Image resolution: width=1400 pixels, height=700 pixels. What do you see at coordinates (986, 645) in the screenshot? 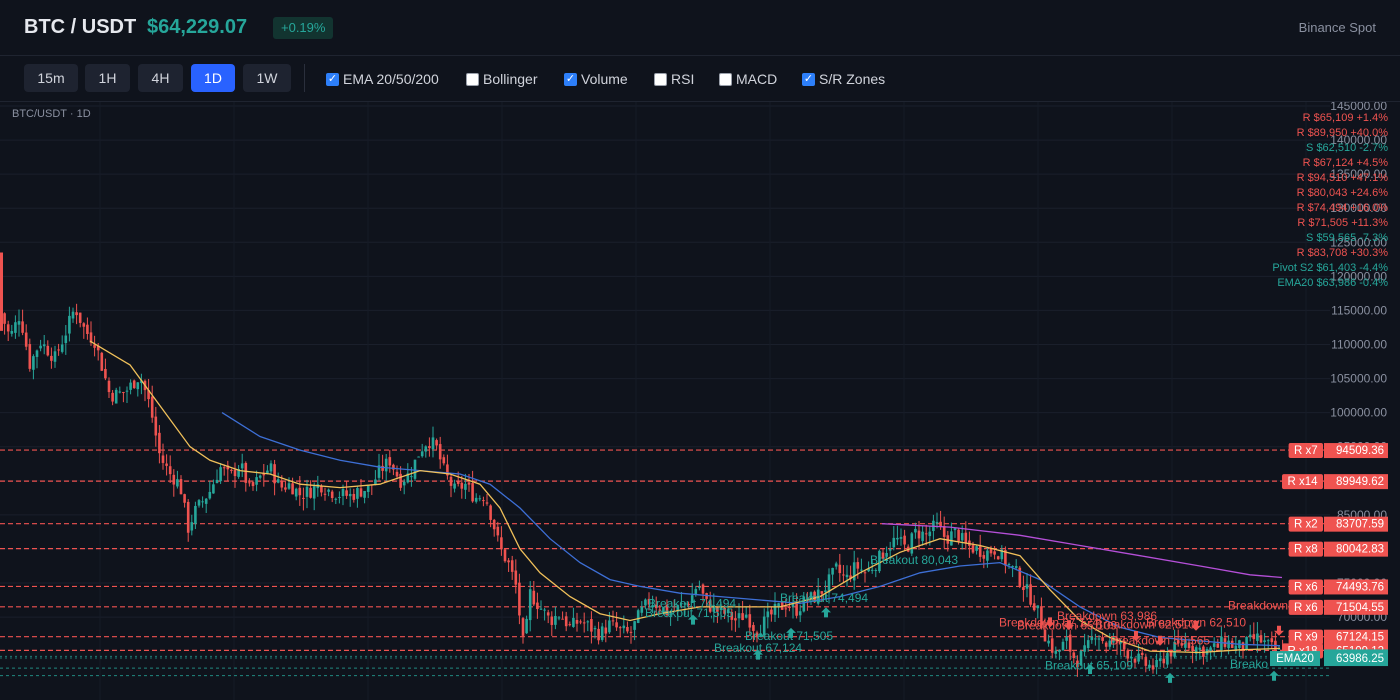
I see `signal-markers` at bounding box center [986, 645].